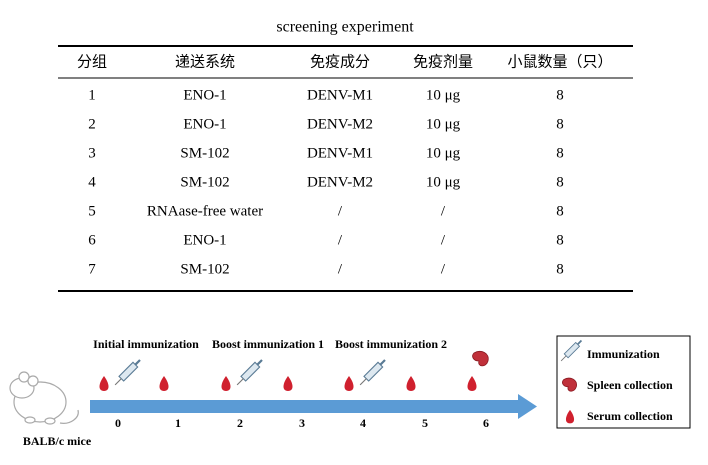 Image resolution: width=708 pixels, height=465 pixels. What do you see at coordinates (92, 182) in the screenshot?
I see `table-cell: 4` at bounding box center [92, 182].